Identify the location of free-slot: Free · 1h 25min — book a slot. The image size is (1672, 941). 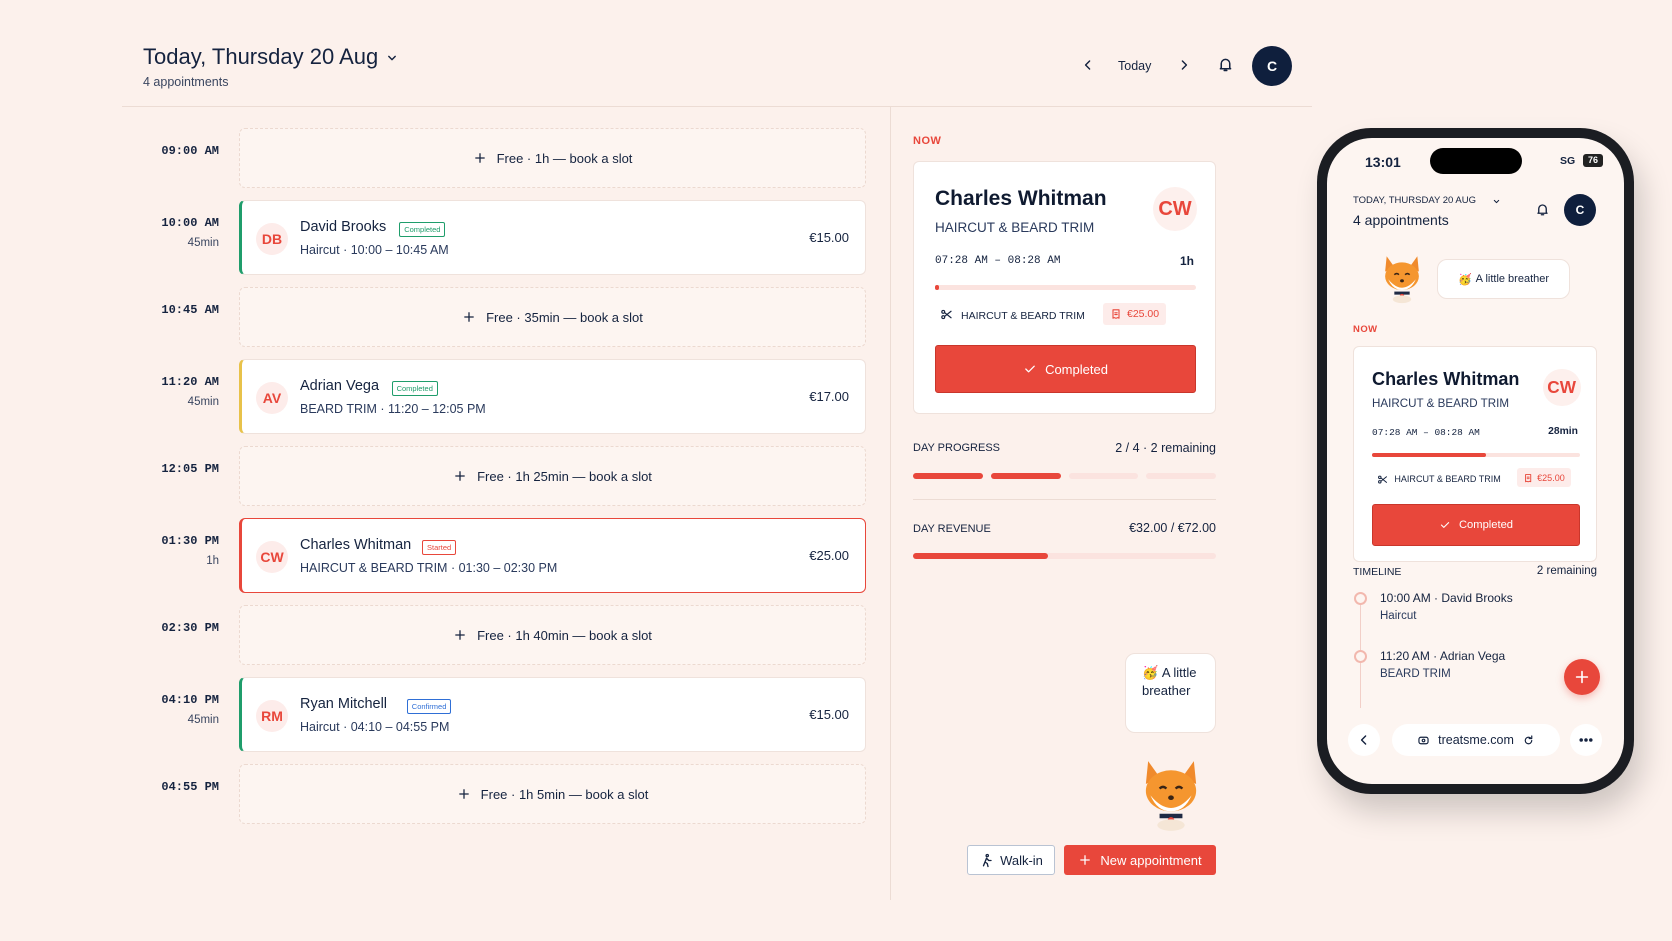
(552, 476).